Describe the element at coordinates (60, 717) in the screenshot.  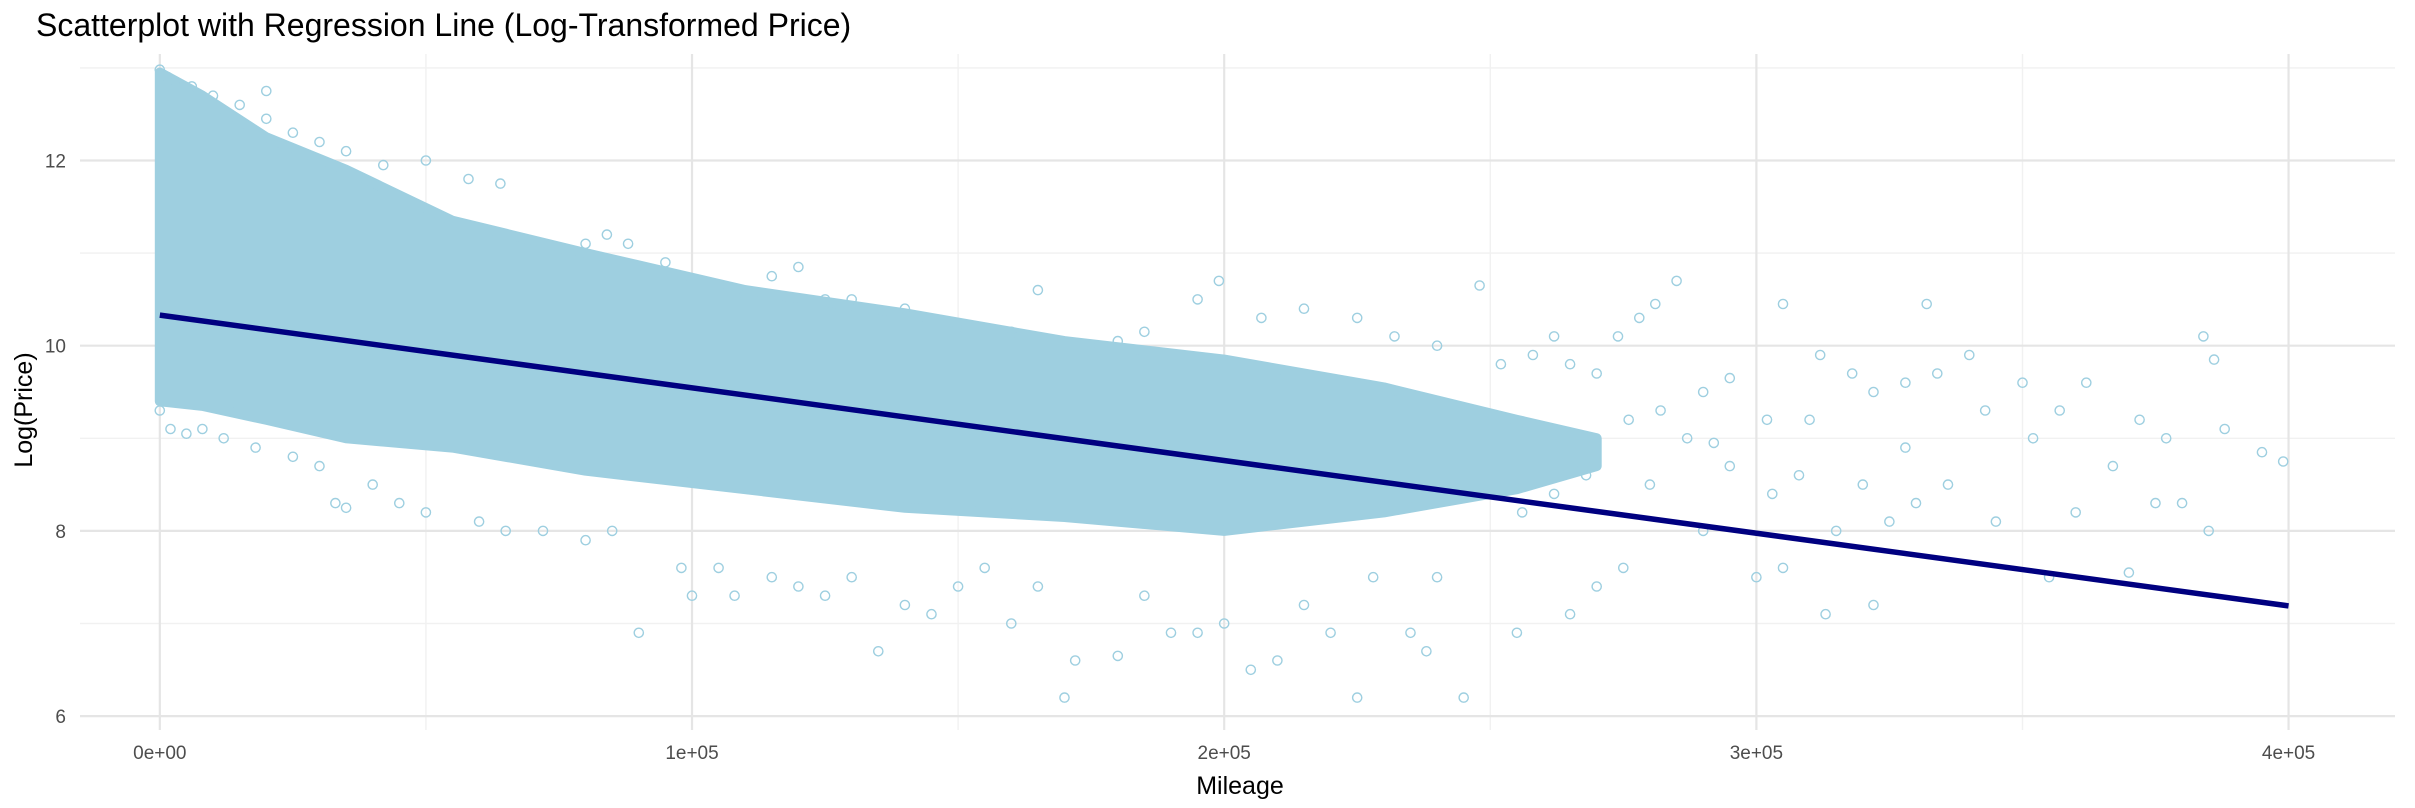
I see `y-tick-label: 6` at that location.